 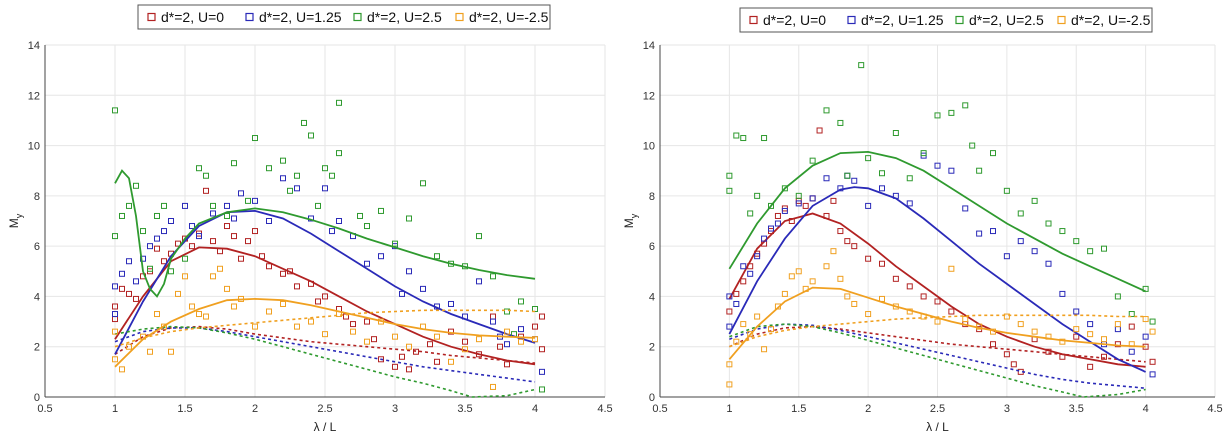 What do you see at coordinates (15, 220) in the screenshot?
I see `left-y-axis-label: My` at bounding box center [15, 220].